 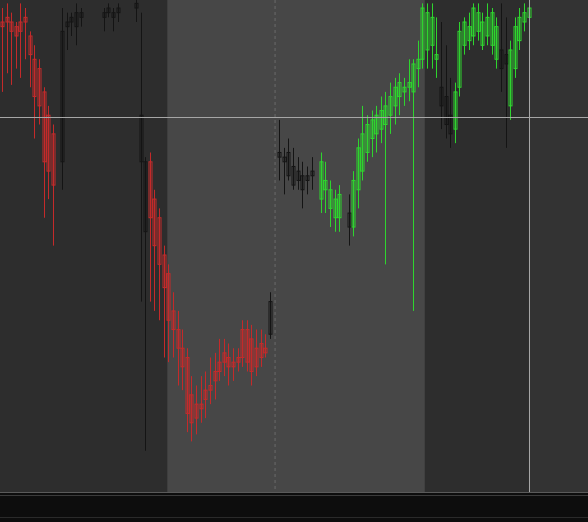 What do you see at coordinates (294, 507) in the screenshot?
I see `time-scrollbar` at bounding box center [294, 507].